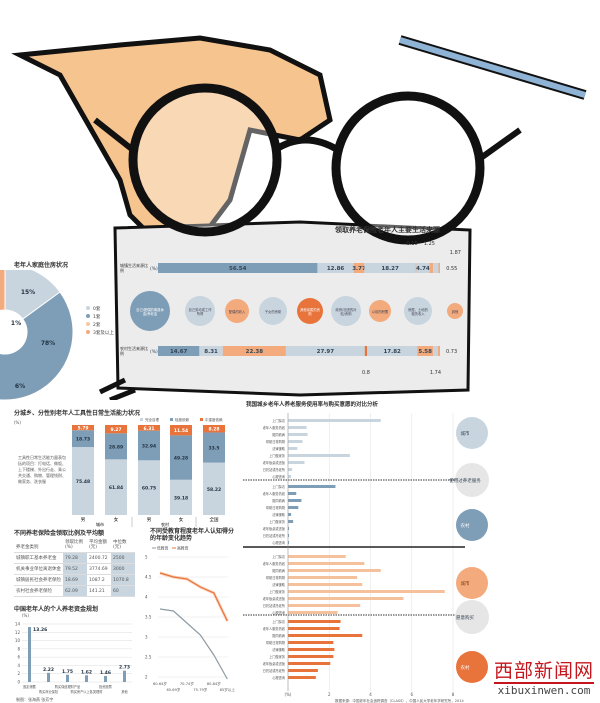 The height and width of the screenshot is (703, 600). What do you see at coordinates (148, 617) in the screenshot?
I see `y-tick: 3.5` at bounding box center [148, 617].